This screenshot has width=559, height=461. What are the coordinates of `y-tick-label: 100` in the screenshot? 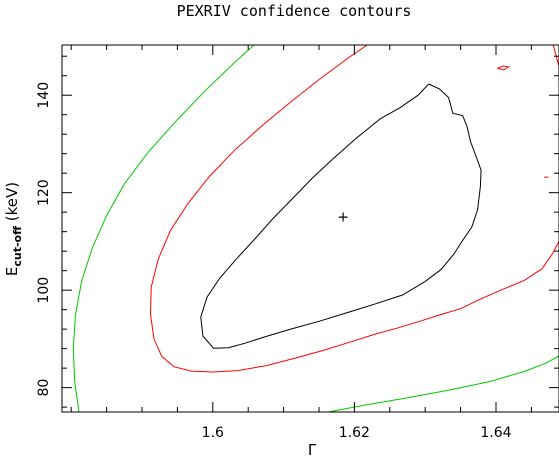 It's located at (44, 290).